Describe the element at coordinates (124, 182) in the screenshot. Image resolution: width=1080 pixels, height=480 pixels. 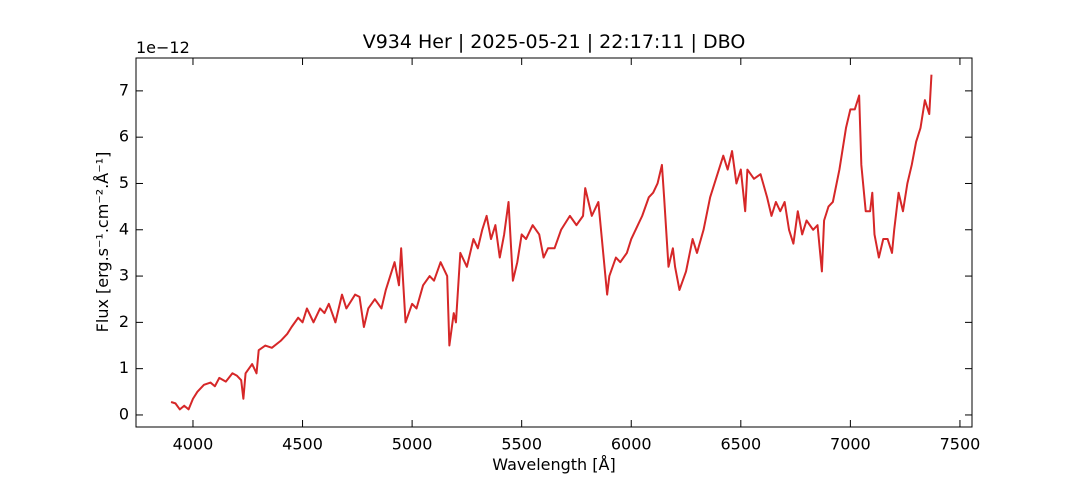
I see `y-tick-label: 5` at that location.